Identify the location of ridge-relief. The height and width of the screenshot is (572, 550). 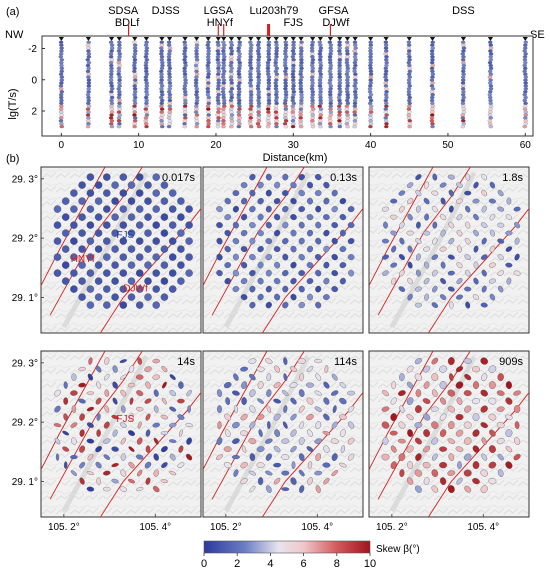
(105, 434).